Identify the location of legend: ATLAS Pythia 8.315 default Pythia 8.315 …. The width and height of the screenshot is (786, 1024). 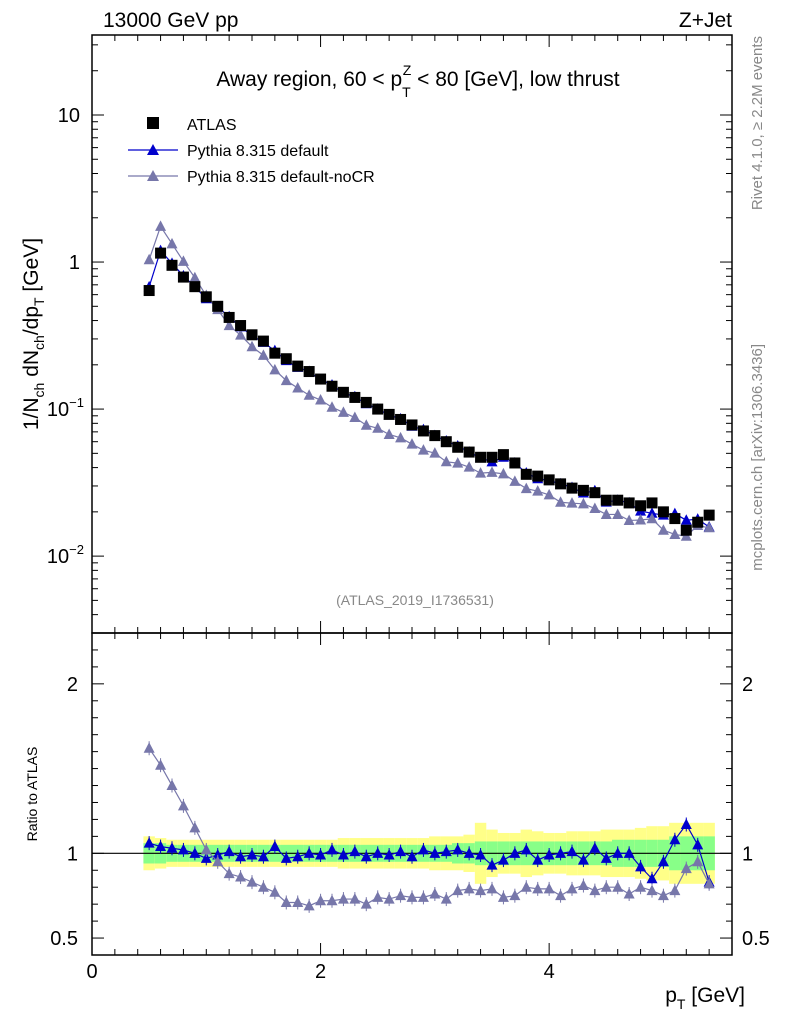
(251, 151).